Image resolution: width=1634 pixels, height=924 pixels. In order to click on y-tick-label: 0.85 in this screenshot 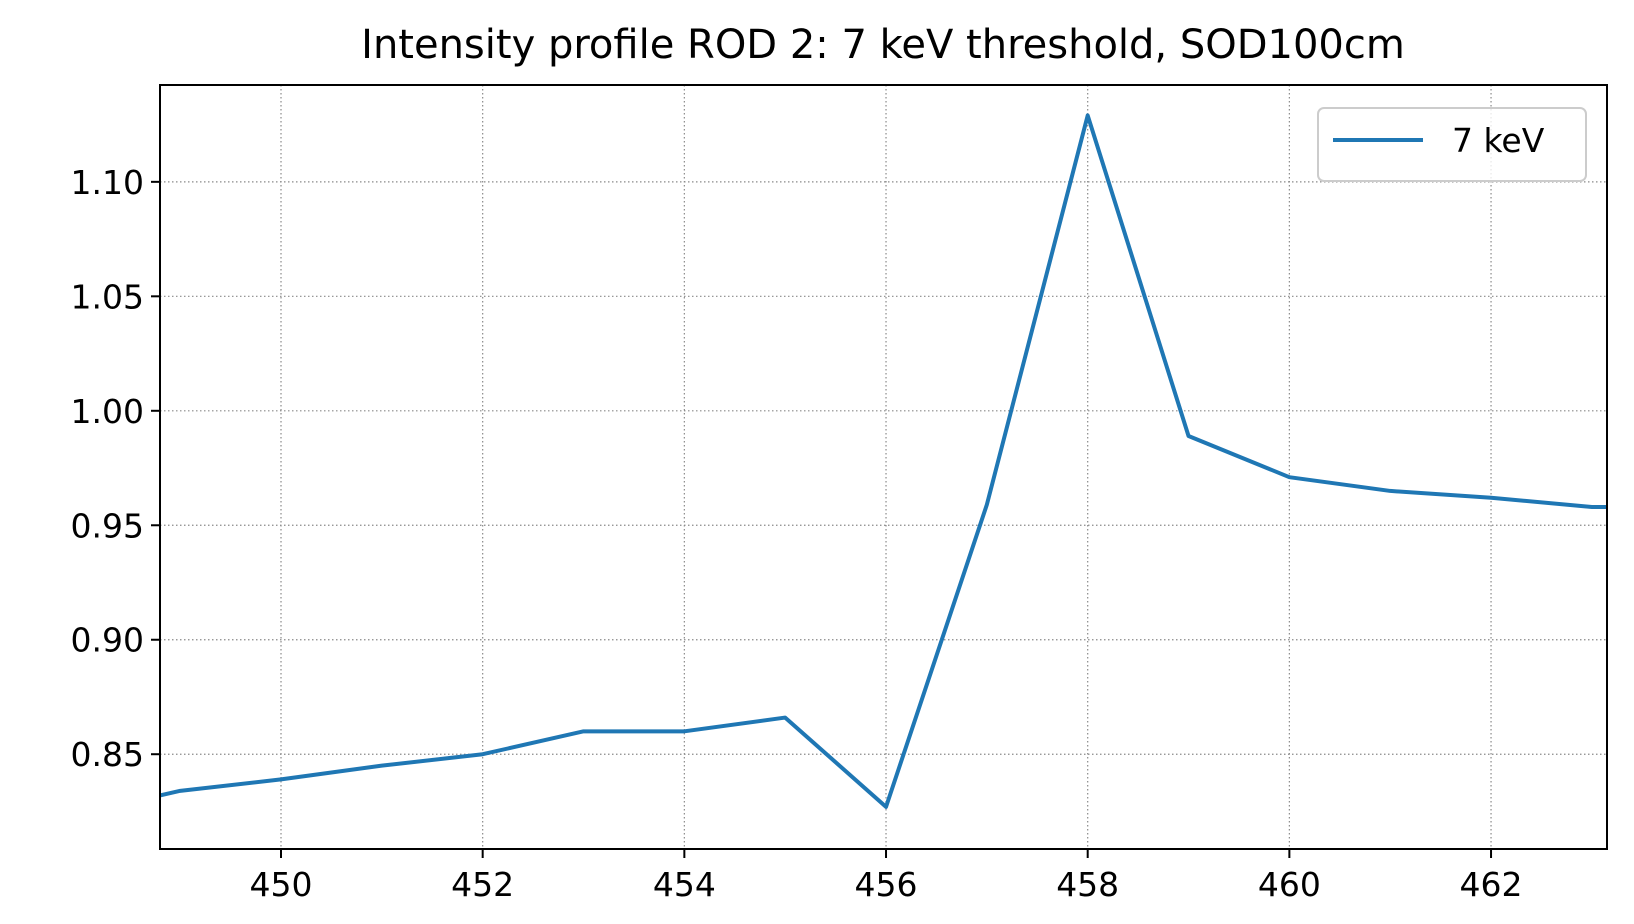, I will do `click(107, 754)`.